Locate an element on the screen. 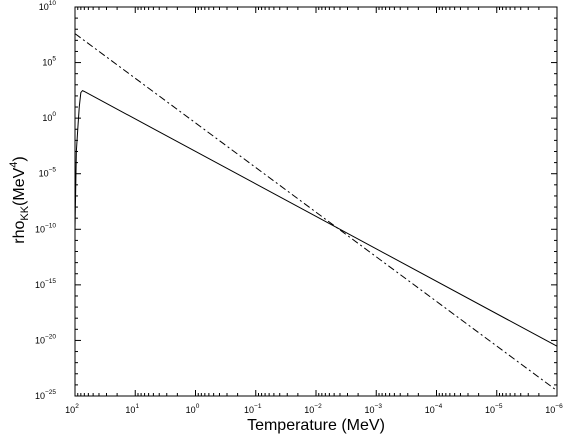 The height and width of the screenshot is (436, 572). x-tick-label: 10¹ is located at coordinates (132, 409).